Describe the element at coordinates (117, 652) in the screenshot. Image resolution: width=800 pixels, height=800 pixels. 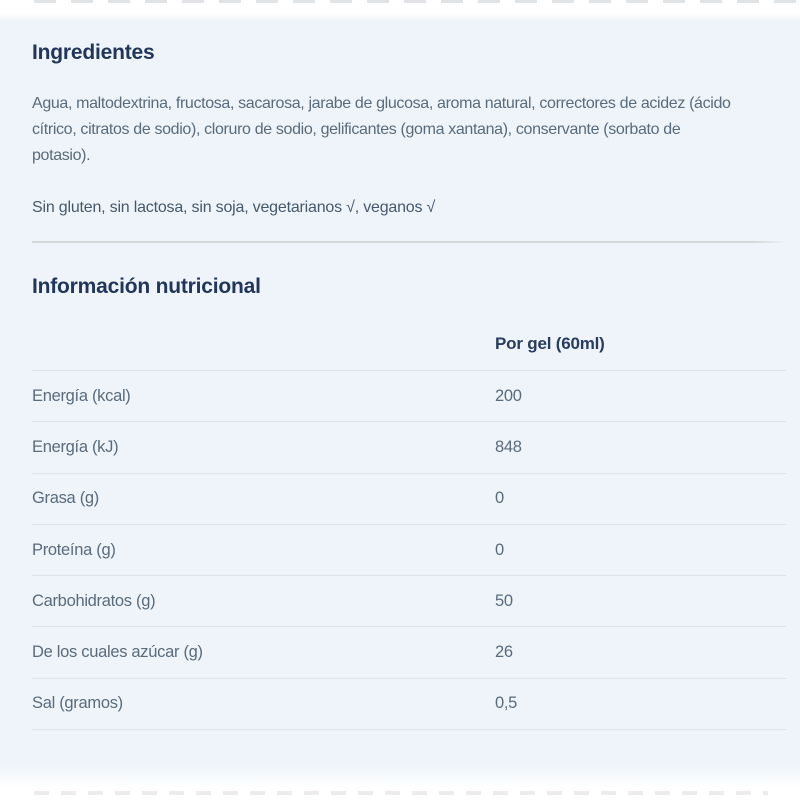
I see `nutrient-label: De los cuales azúcar (g)` at that location.